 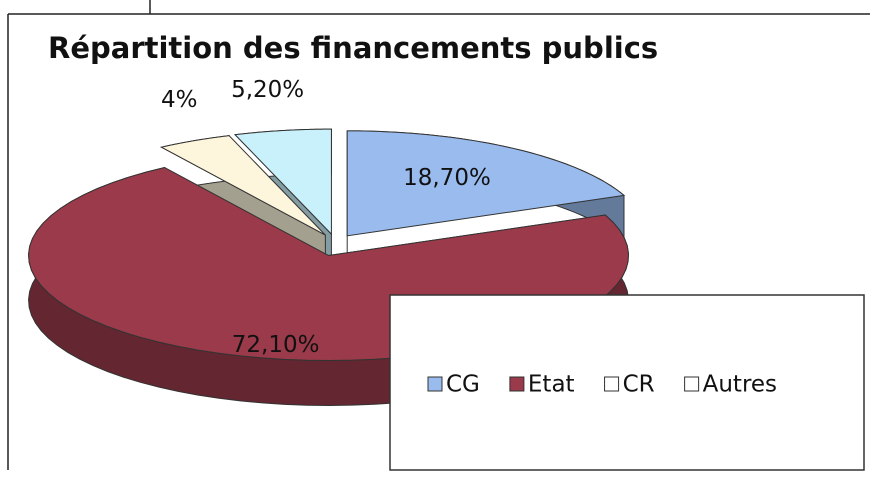 I want to click on data-label: 18,70%, so click(x=447, y=178).